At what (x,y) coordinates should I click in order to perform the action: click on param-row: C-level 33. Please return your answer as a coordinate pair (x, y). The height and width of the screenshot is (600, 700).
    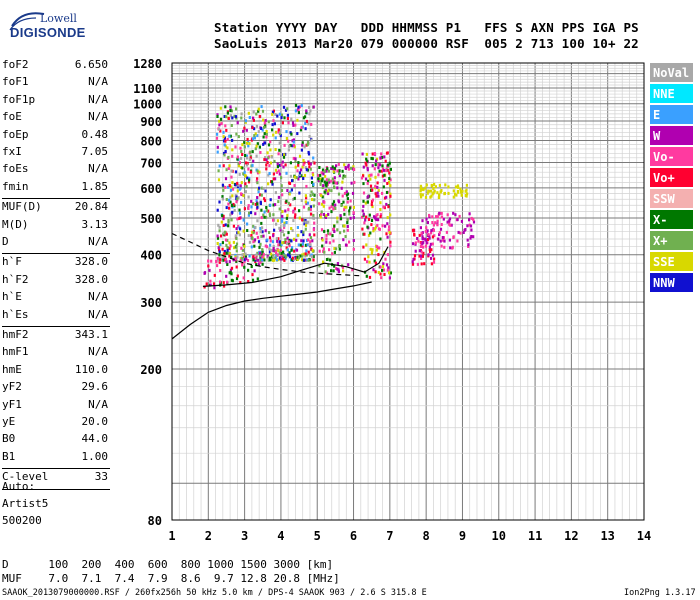
    Looking at the image, I should click on (55, 478).